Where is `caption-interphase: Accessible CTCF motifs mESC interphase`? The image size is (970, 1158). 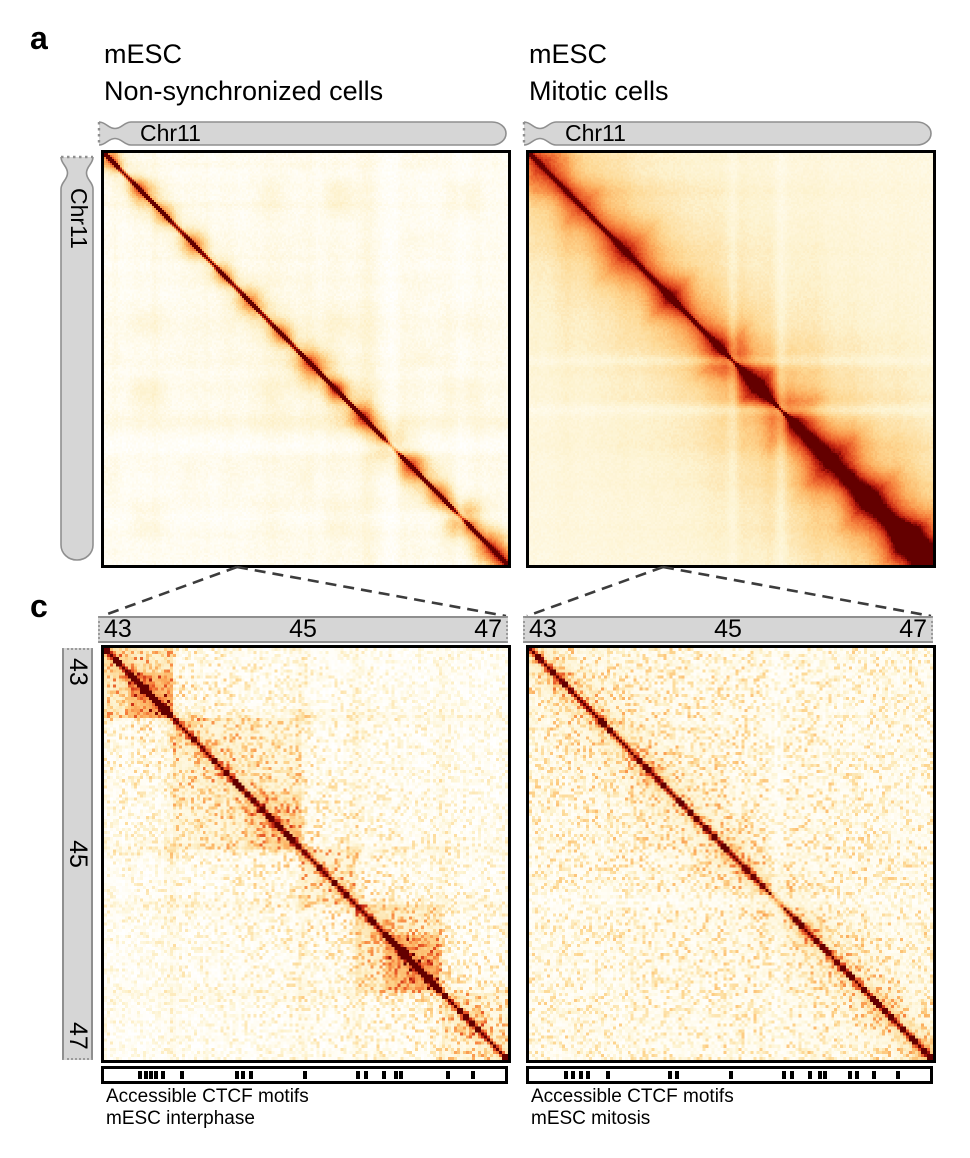 caption-interphase: Accessible CTCF motifs mESC interphase is located at coordinates (207, 1108).